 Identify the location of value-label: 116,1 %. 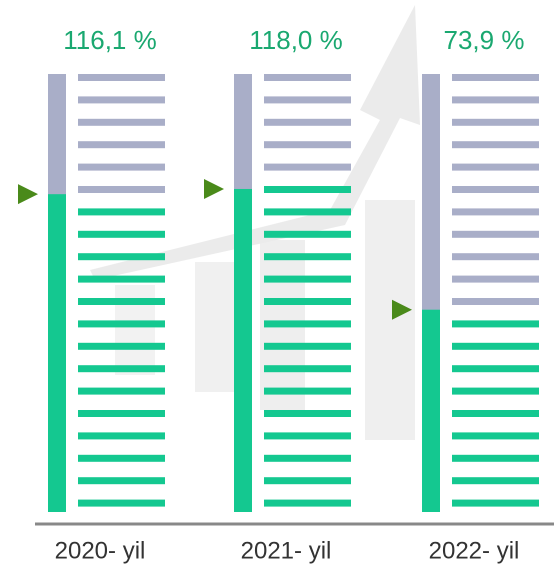
(109, 40).